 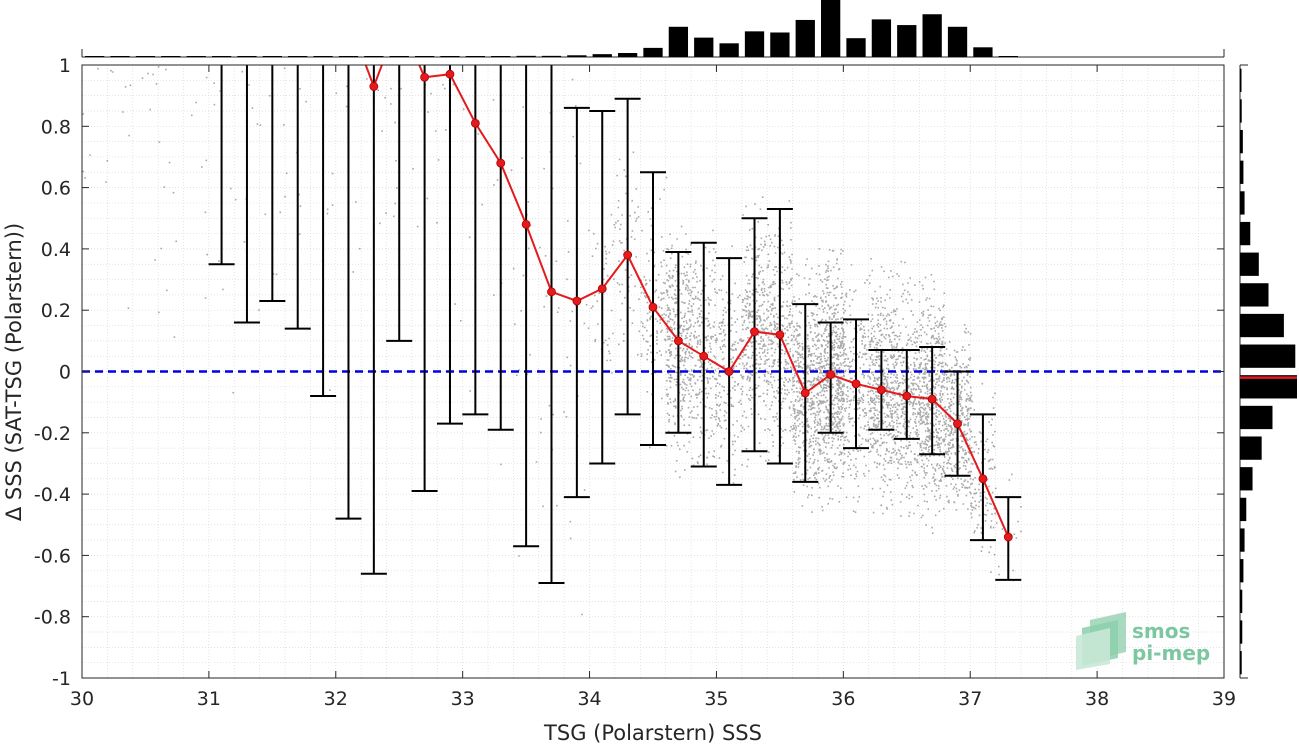 I want to click on x-tick-label: 39, so click(x=1224, y=699).